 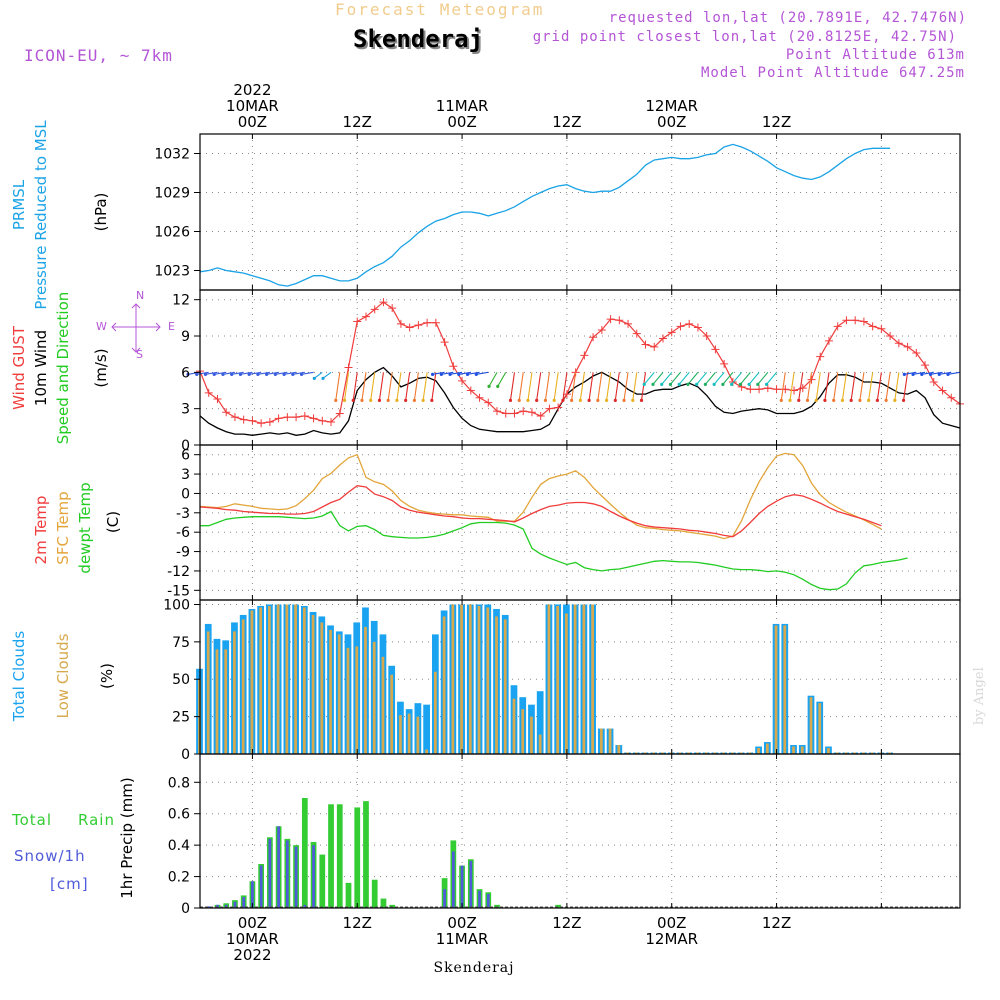 I want to click on time-label-bottom: 12Z, so click(x=776, y=923).